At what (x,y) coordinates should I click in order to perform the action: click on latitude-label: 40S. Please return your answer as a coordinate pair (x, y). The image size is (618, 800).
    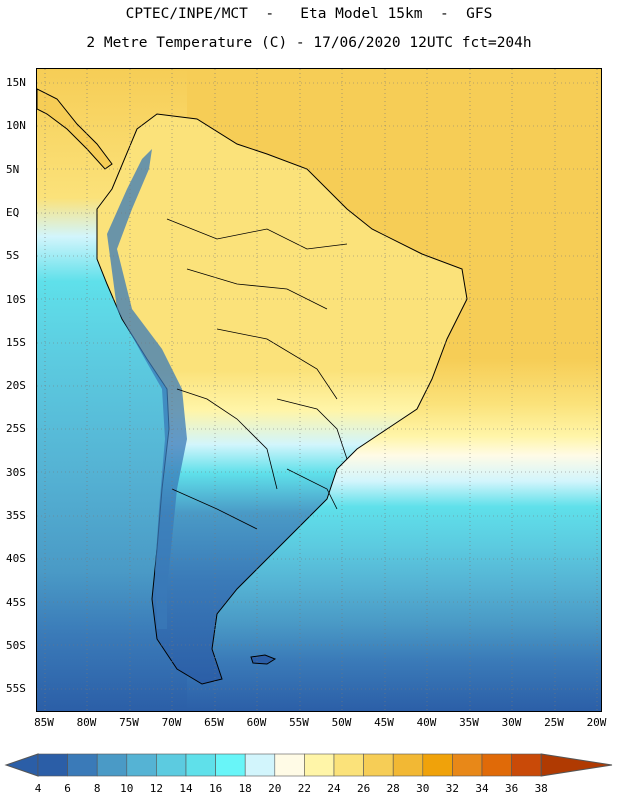
    Looking at the image, I should click on (16, 559).